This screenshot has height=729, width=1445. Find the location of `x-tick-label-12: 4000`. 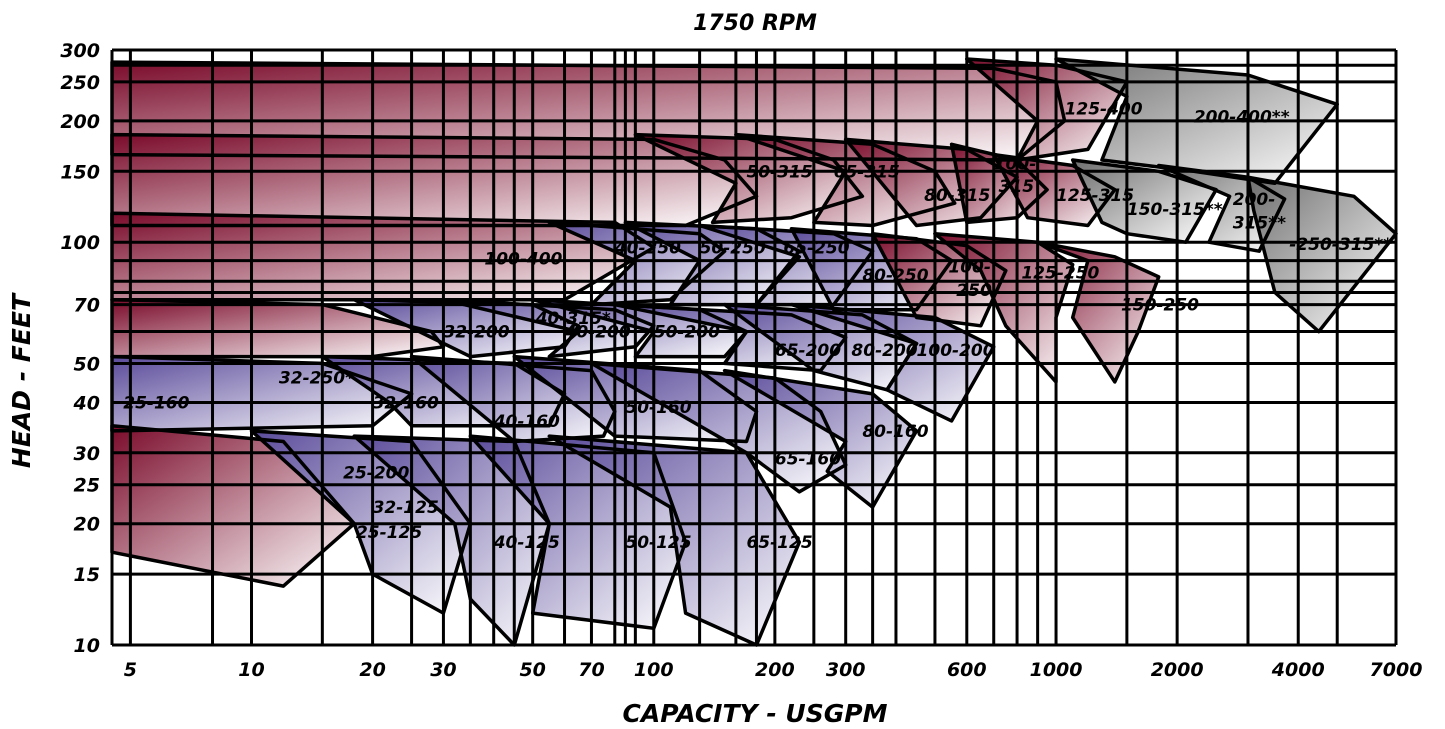

x-tick-label-12: 4000 is located at coordinates (1298, 670).